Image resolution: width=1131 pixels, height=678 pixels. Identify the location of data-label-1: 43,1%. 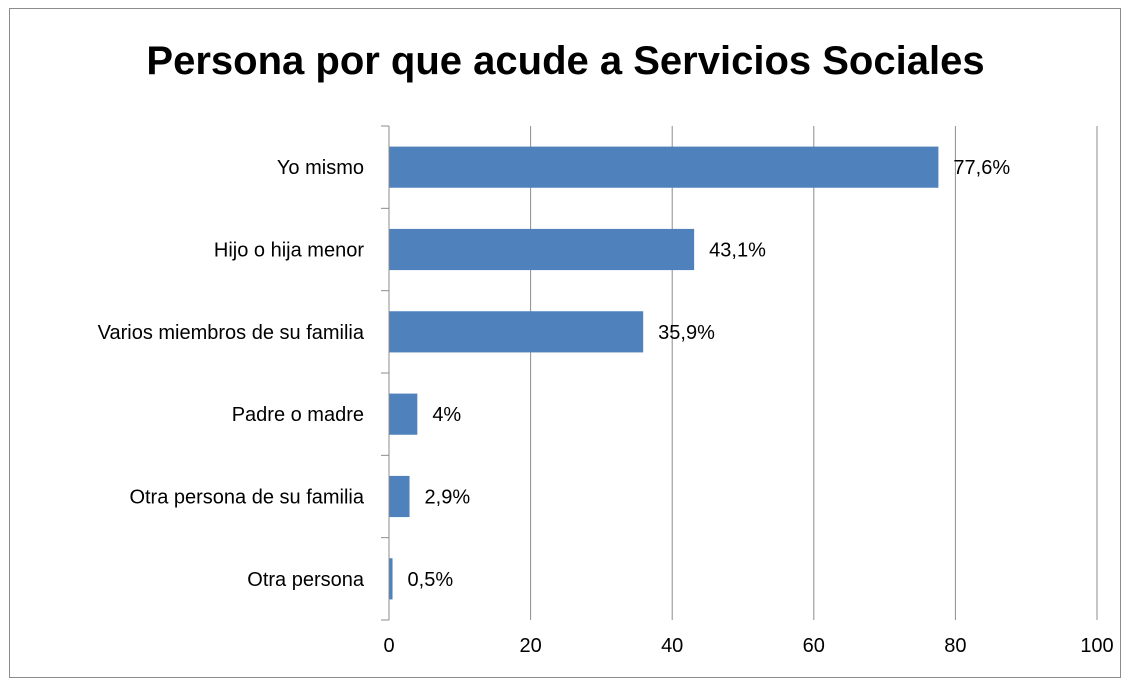
(737, 251).